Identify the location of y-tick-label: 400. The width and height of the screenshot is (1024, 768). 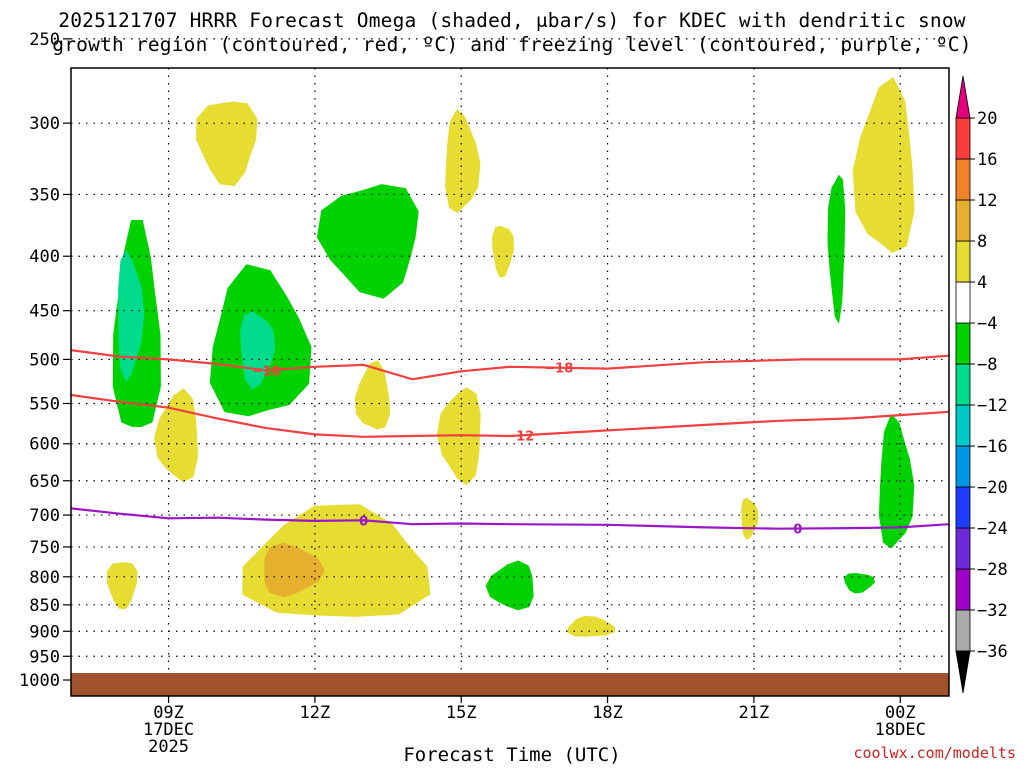
(44, 257).